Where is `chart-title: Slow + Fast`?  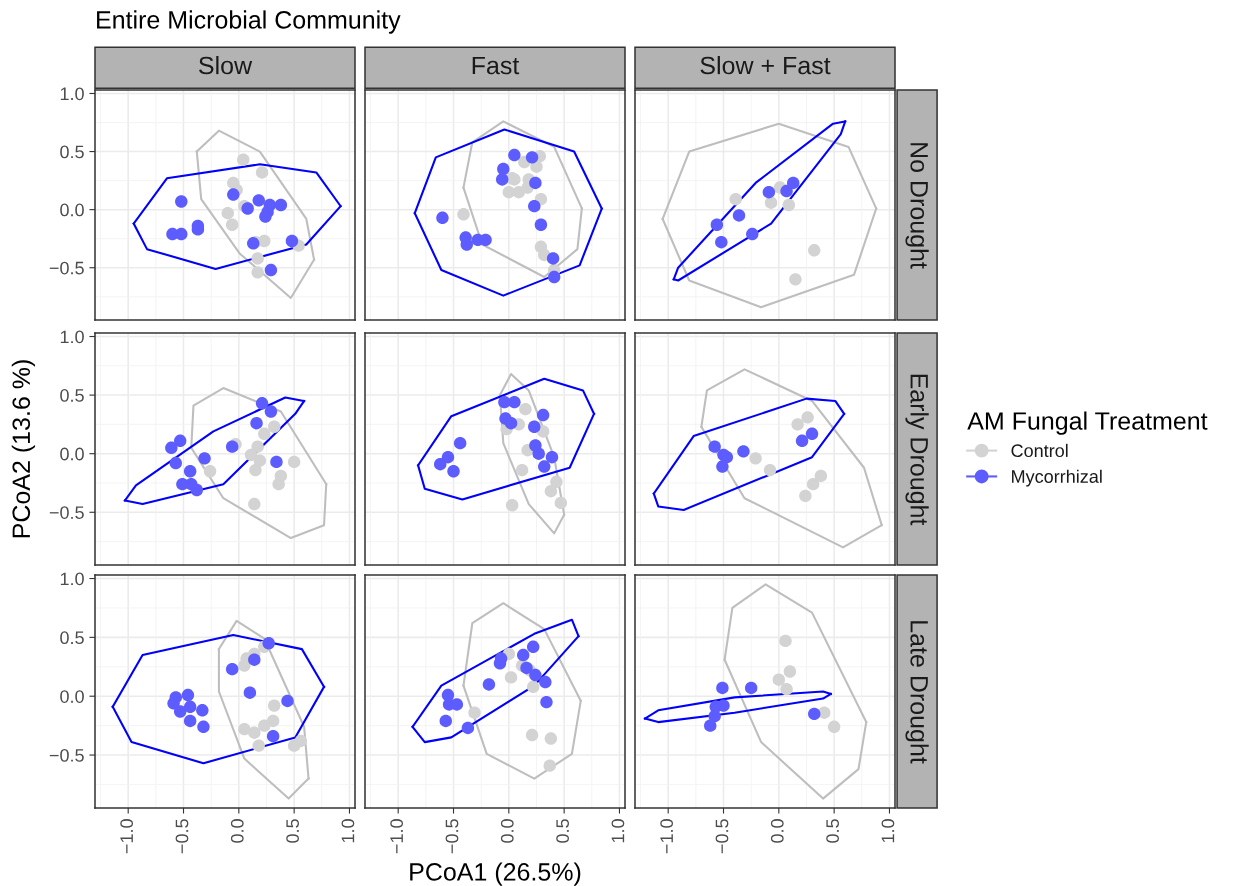 chart-title: Slow + Fast is located at coordinates (765, 65).